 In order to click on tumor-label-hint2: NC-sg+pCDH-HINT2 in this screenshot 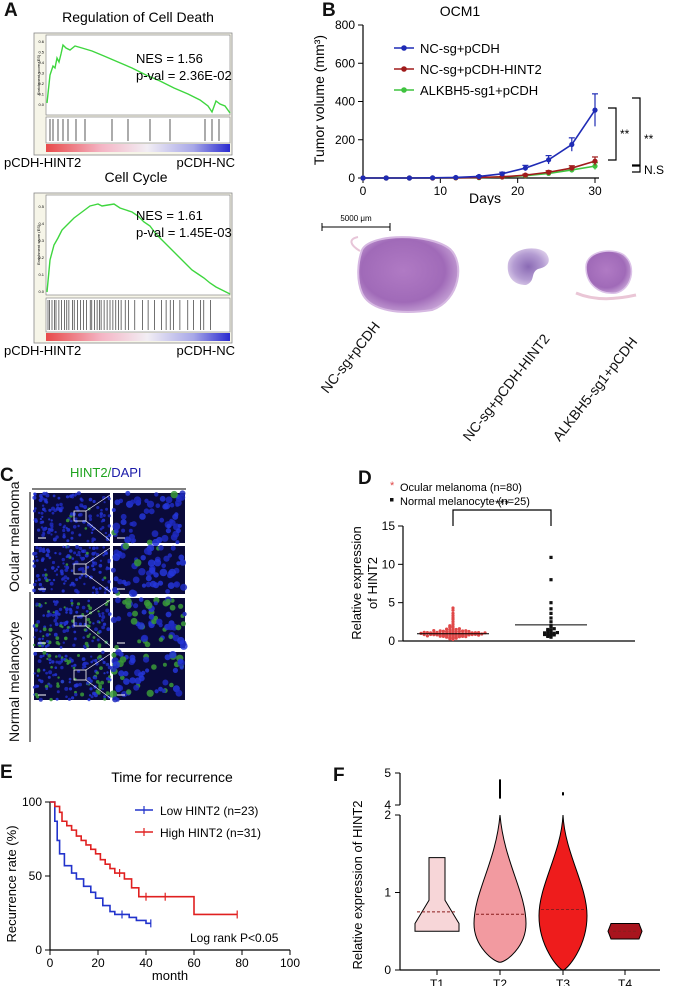, I will do `click(506, 387)`.